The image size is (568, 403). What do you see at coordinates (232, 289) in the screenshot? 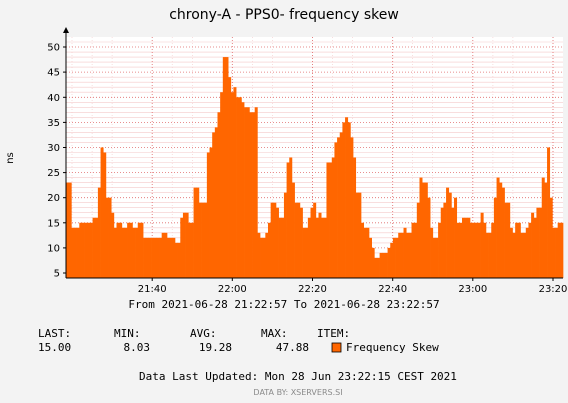
I see `x-tick-label: 22:00` at bounding box center [232, 289].